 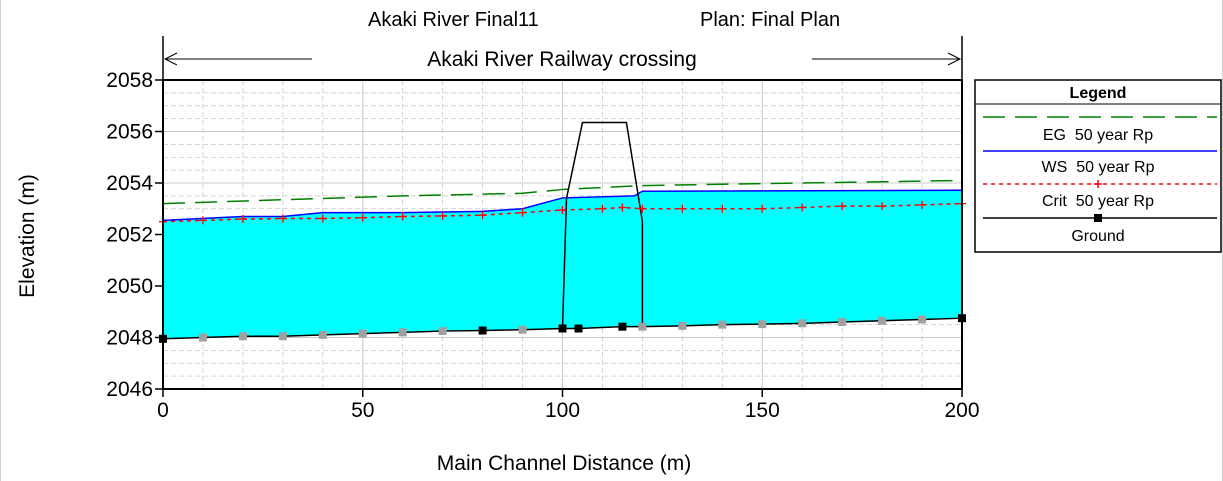 I want to click on y-tick-label: 2056, so click(x=129, y=132).